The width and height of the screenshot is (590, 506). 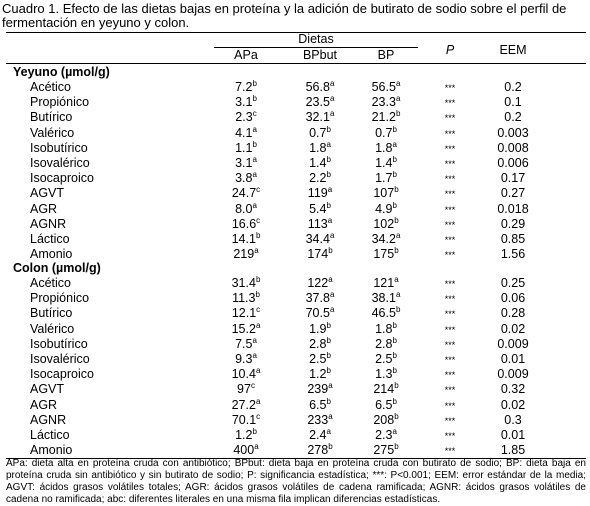 What do you see at coordinates (384, 328) in the screenshot?
I see `value-bp-number: 1.8` at bounding box center [384, 328].